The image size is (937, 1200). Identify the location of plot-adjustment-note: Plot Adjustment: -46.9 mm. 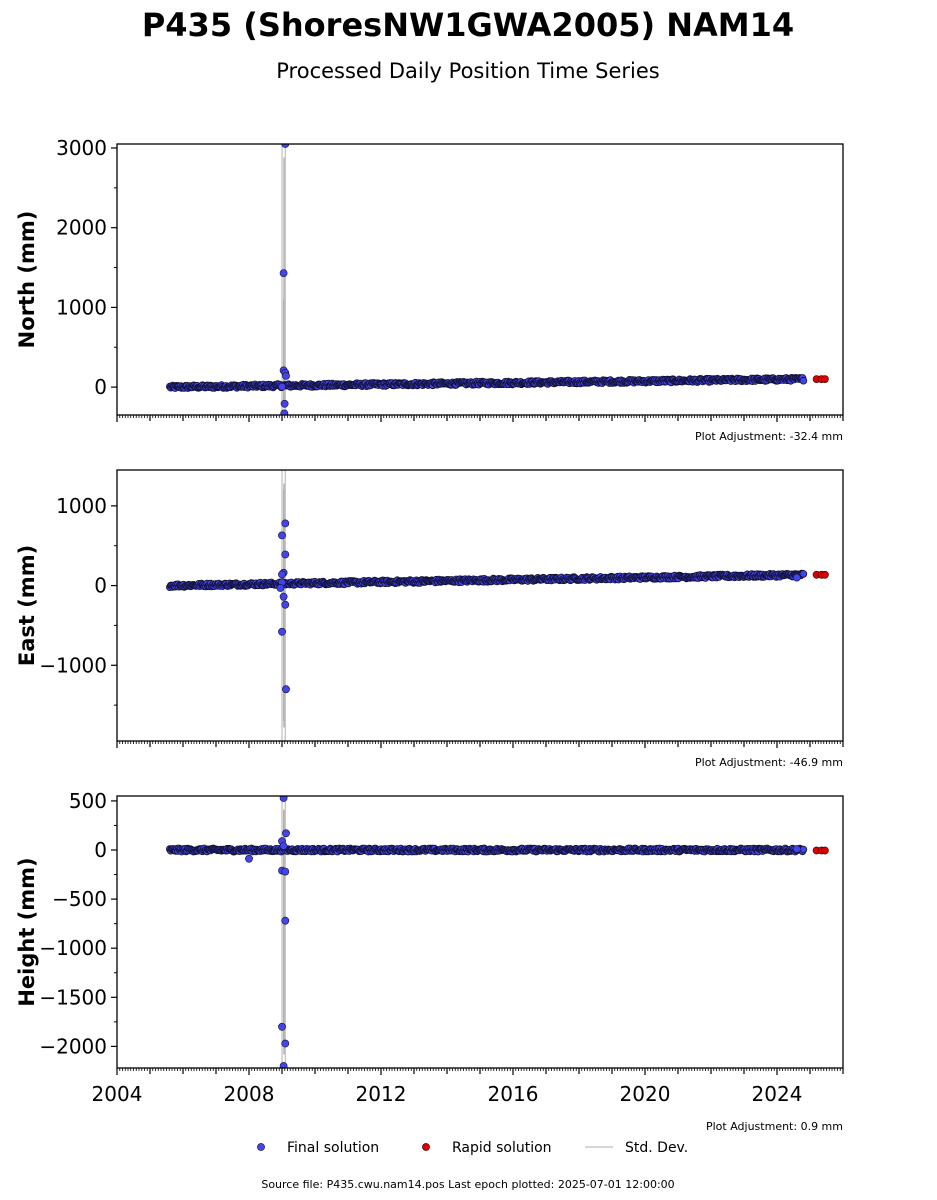
(769, 762).